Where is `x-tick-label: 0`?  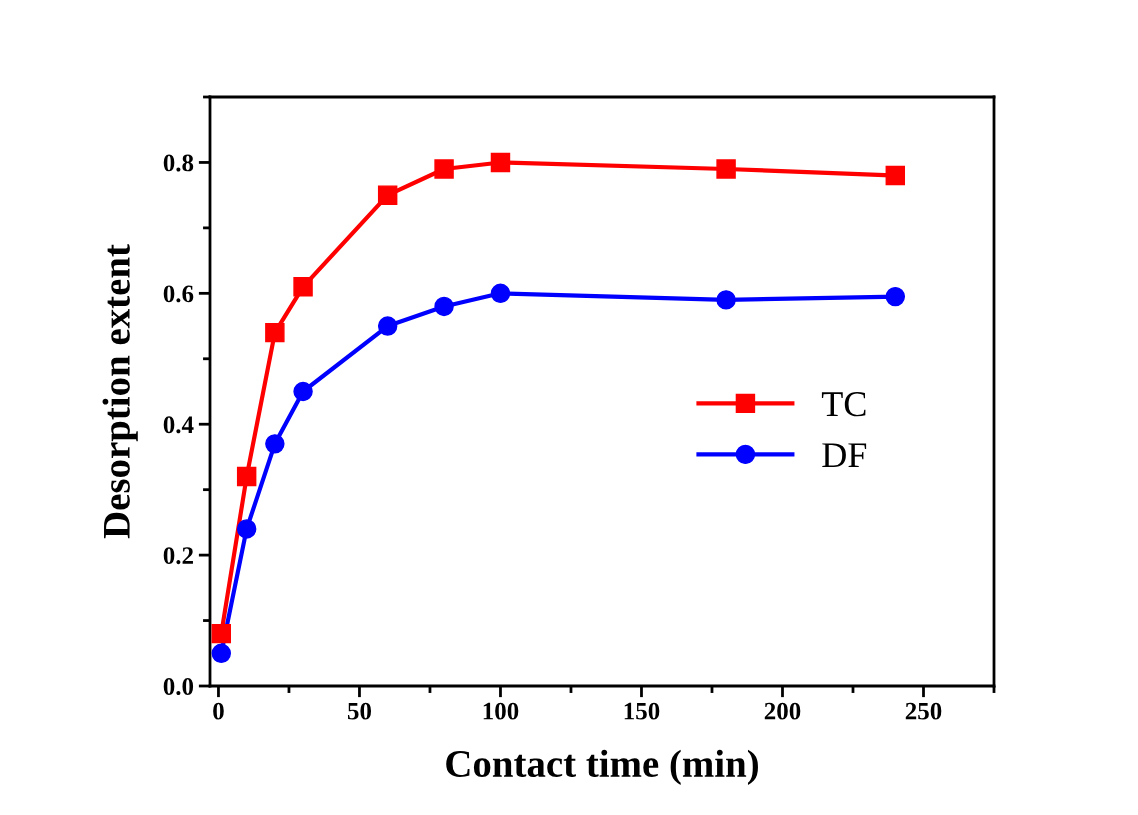
x-tick-label: 0 is located at coordinates (218, 711).